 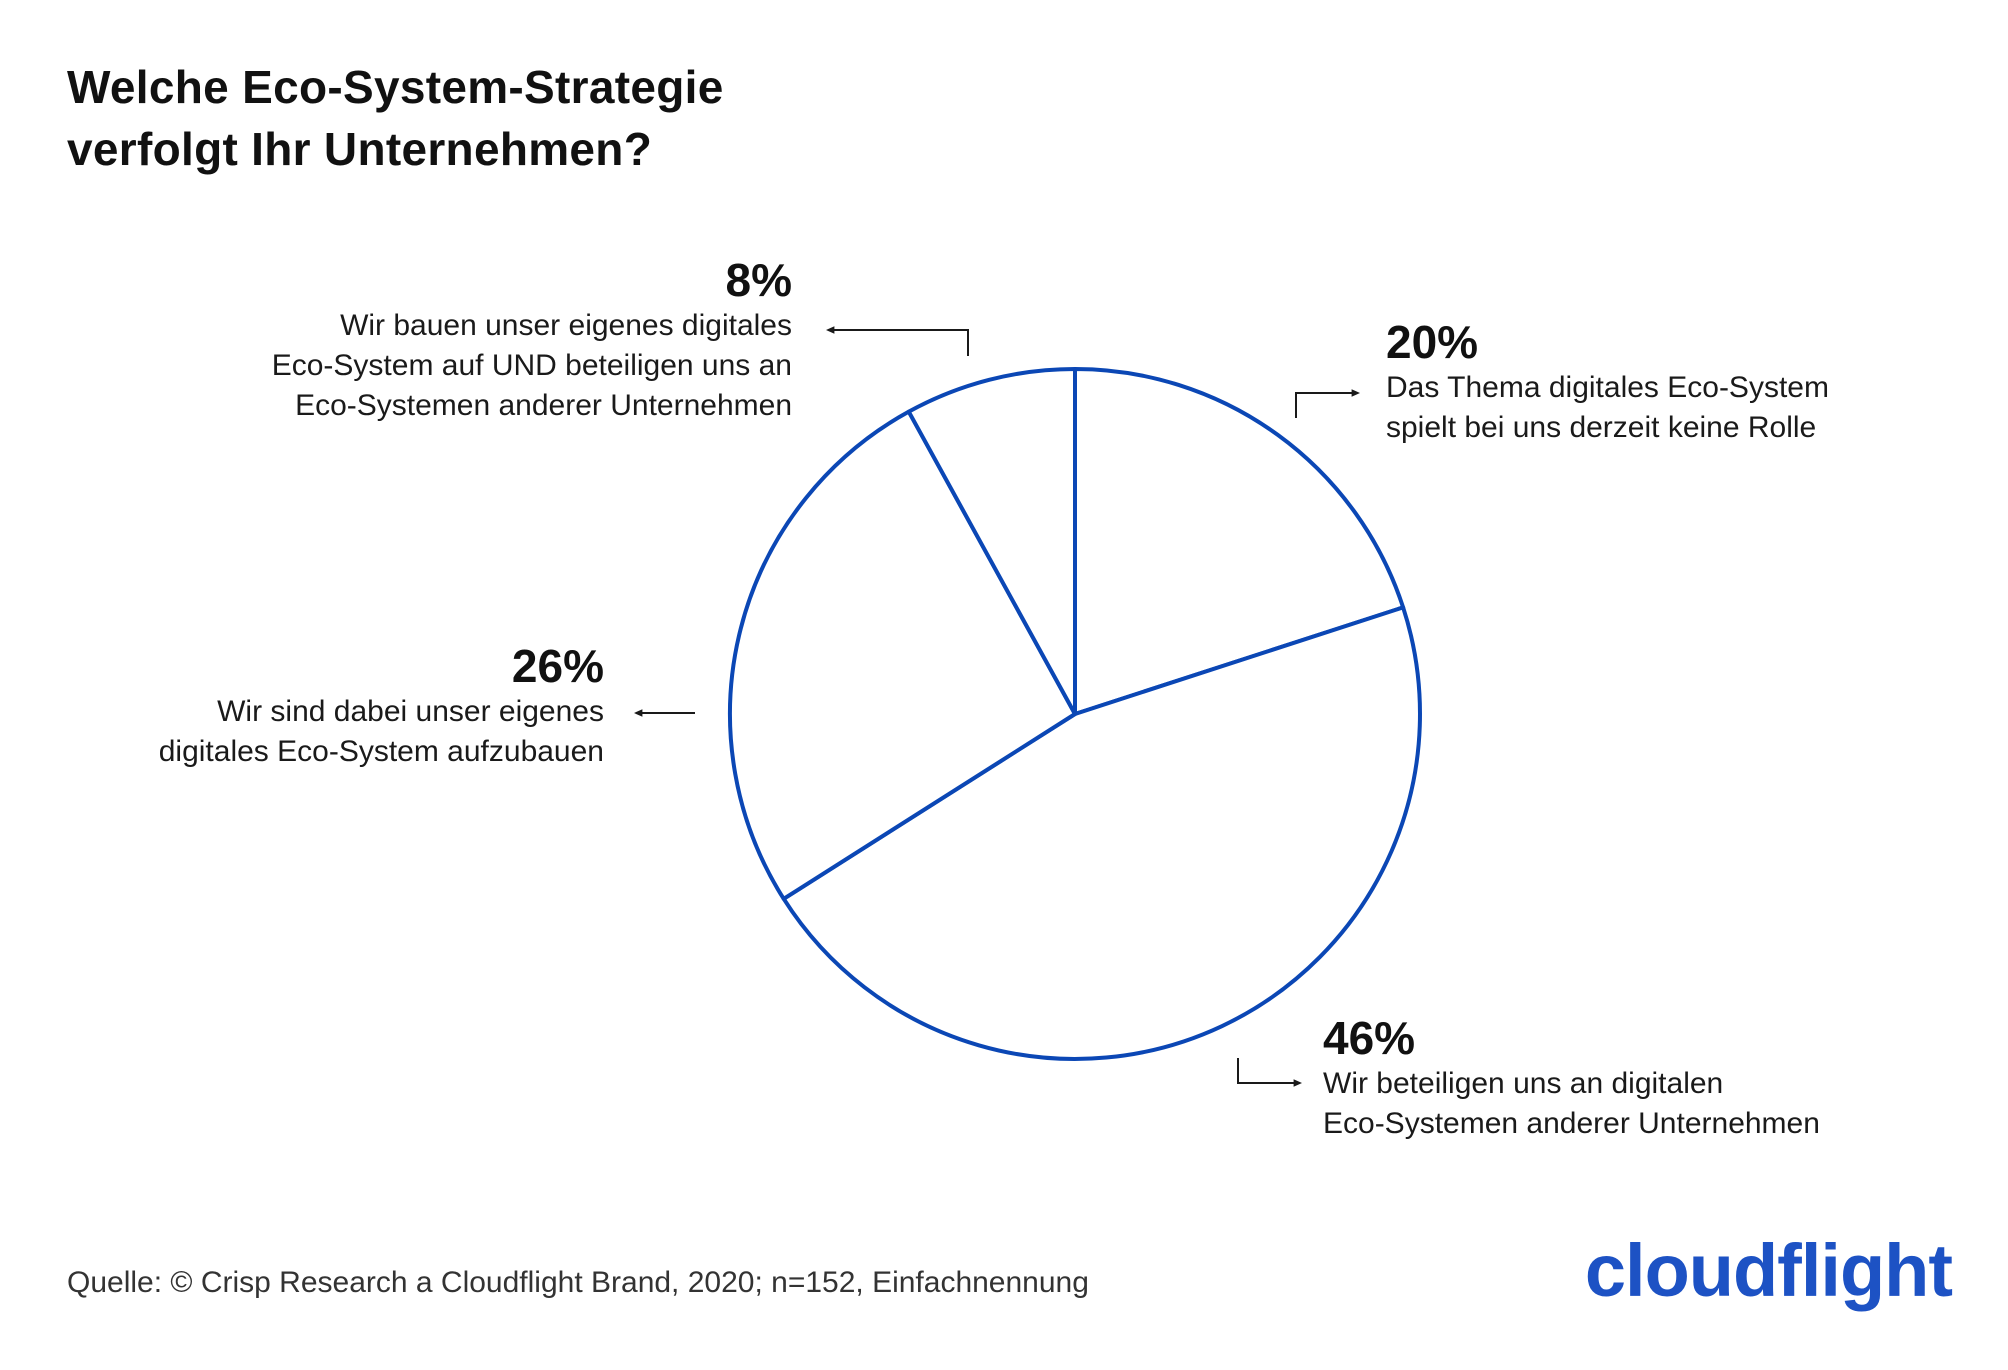 I want to click on slice-3-percent: 8%, so click(x=758, y=280).